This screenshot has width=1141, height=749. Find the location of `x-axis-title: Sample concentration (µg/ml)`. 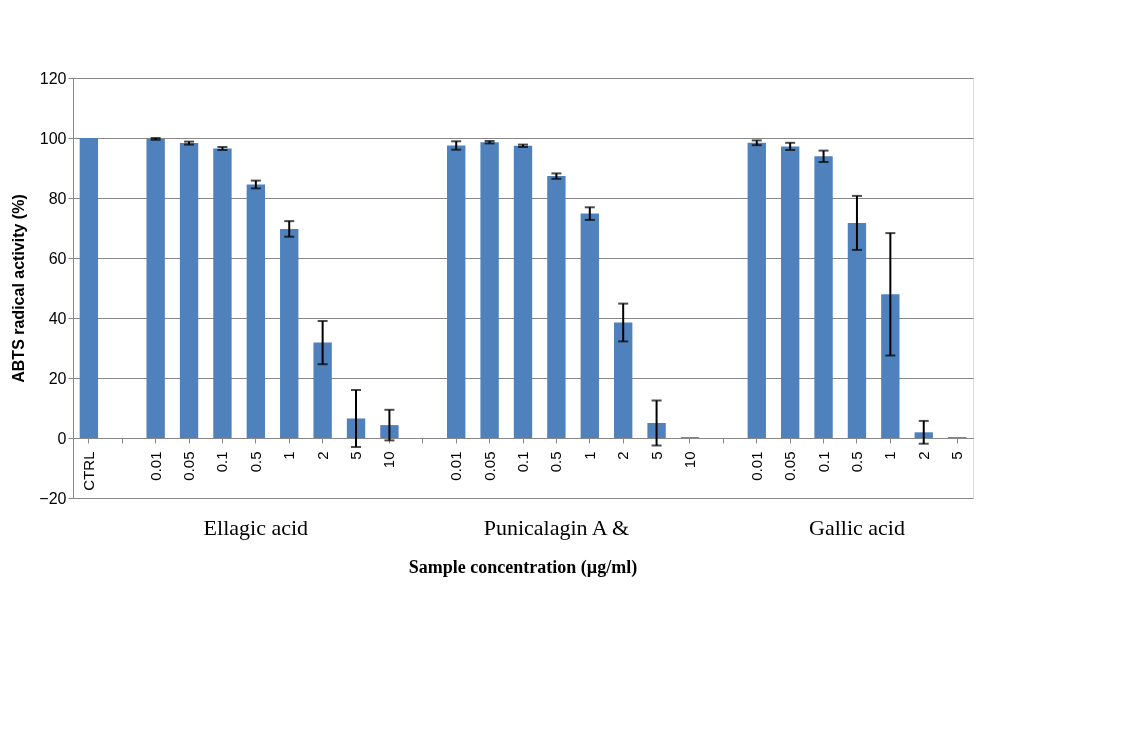

x-axis-title: Sample concentration (µg/ml) is located at coordinates (523, 567).